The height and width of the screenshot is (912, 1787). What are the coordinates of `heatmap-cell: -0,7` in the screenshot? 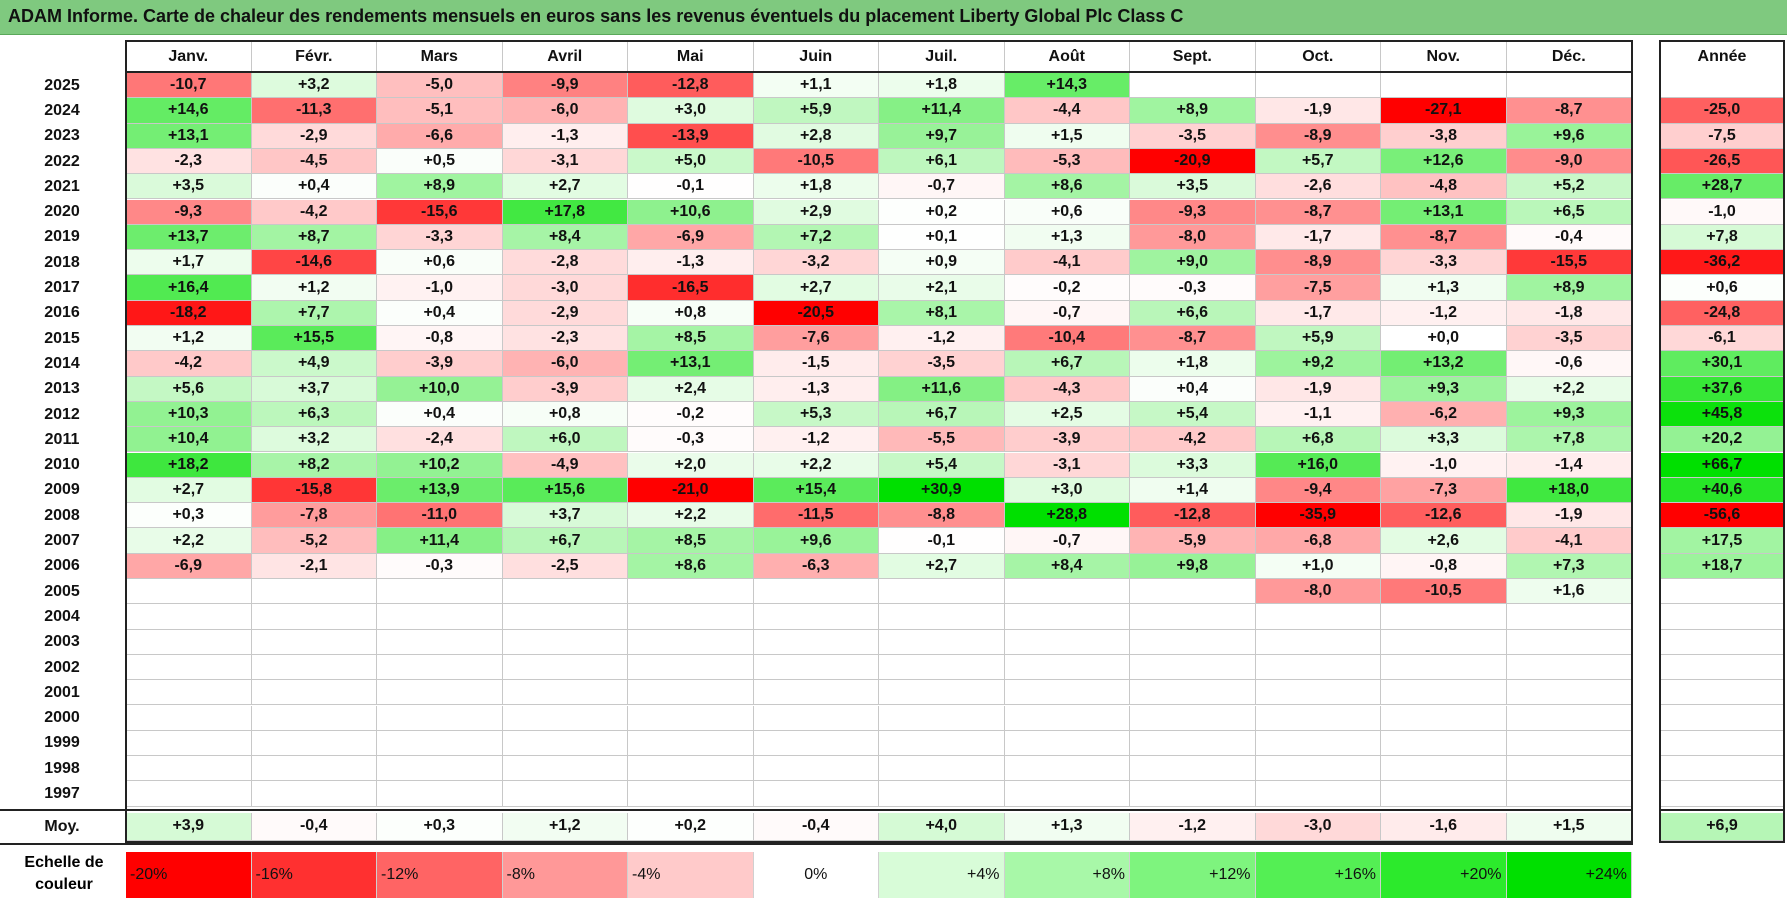 It's located at (942, 187).